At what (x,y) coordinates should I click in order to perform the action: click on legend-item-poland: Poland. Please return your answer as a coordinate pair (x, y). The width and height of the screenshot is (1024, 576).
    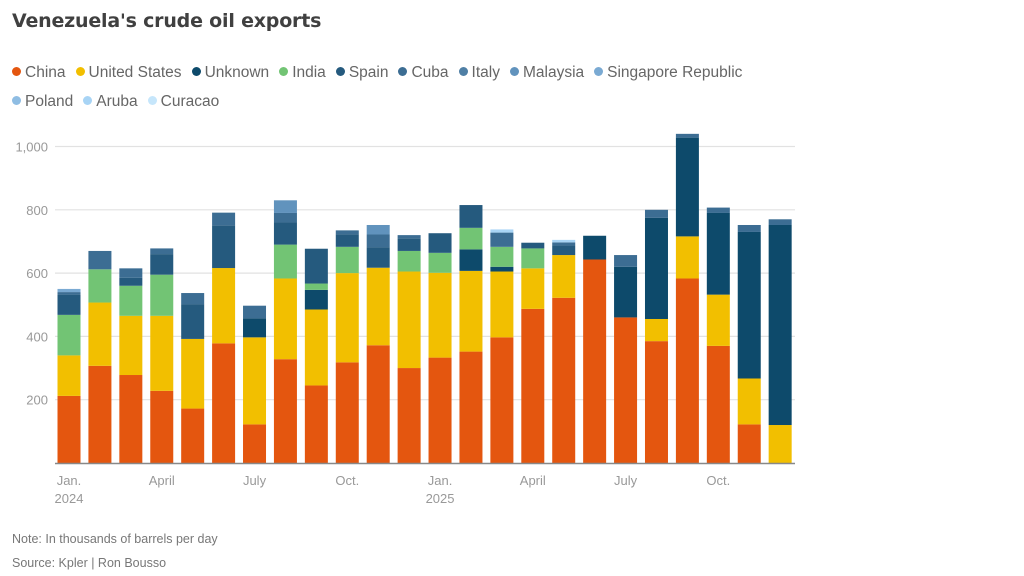
    Looking at the image, I should click on (42, 101).